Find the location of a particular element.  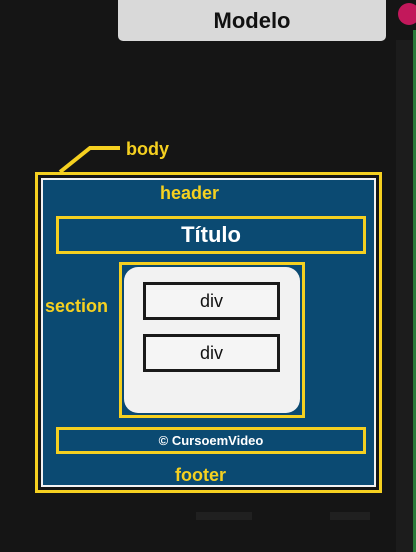

header-label: header is located at coordinates (190, 193).